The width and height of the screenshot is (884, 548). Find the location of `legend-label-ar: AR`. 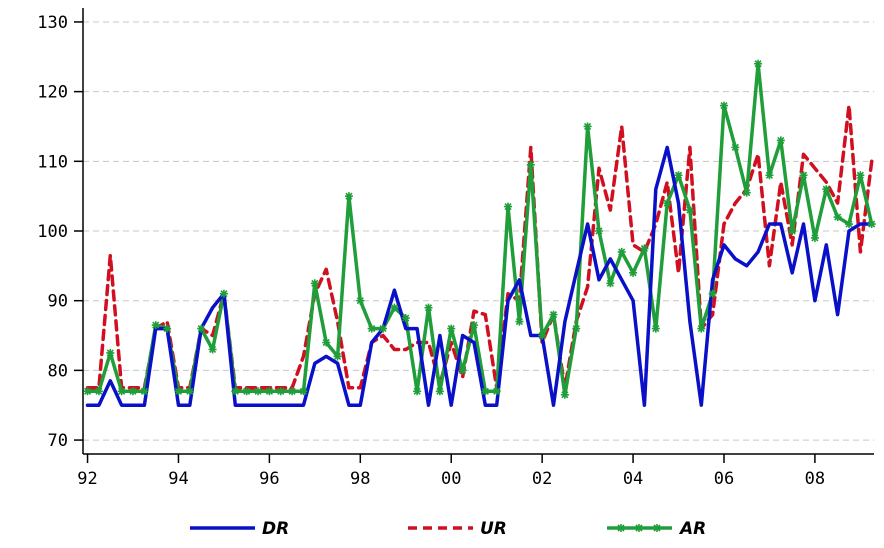

legend-label-ar: AR is located at coordinates (692, 529).